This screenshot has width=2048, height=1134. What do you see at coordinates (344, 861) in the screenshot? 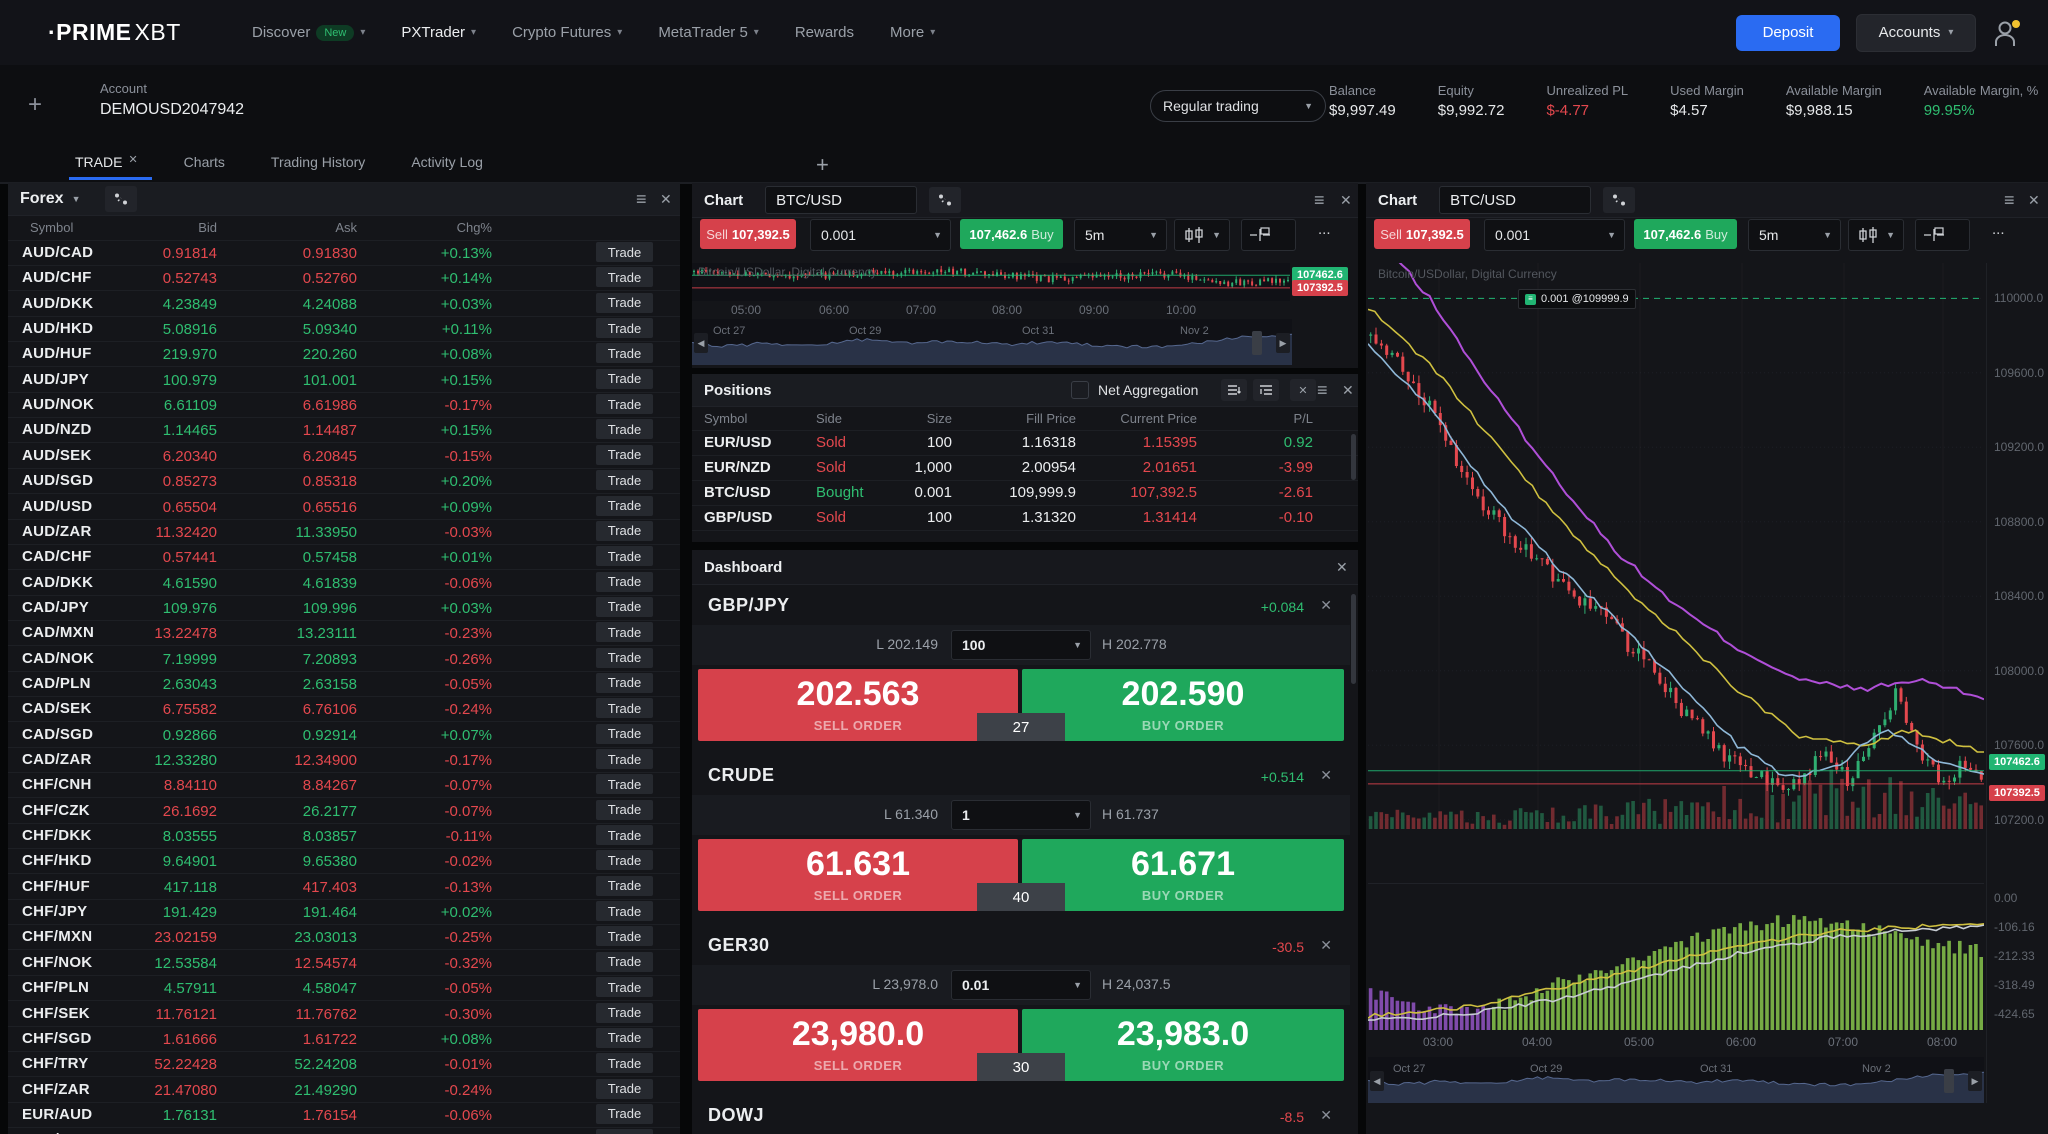
I see `table-row: CHF/HKD 9.64901 9.65380 -0.02% Trade` at bounding box center [344, 861].